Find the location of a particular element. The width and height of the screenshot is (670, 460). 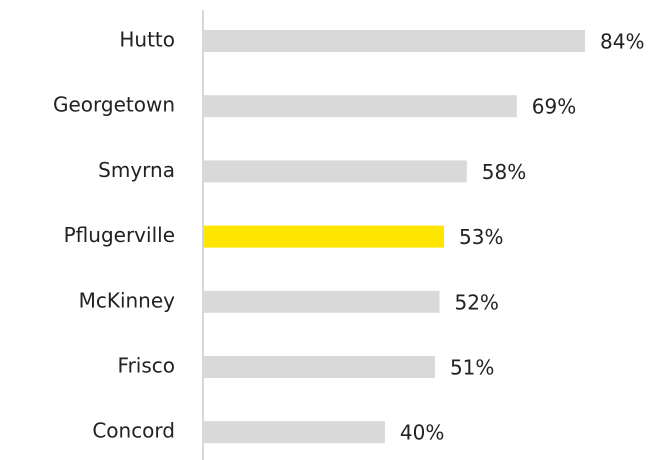

value-label: 58% is located at coordinates (504, 172).